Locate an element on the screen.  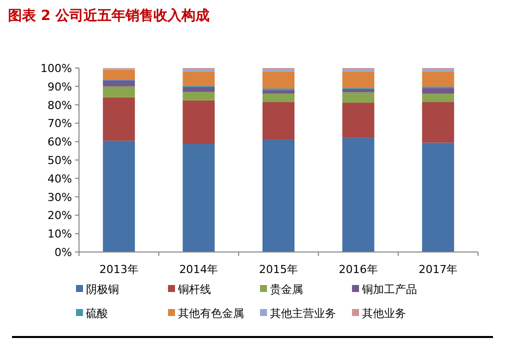
legend-label: 其他有色金属 is located at coordinates (211, 313).